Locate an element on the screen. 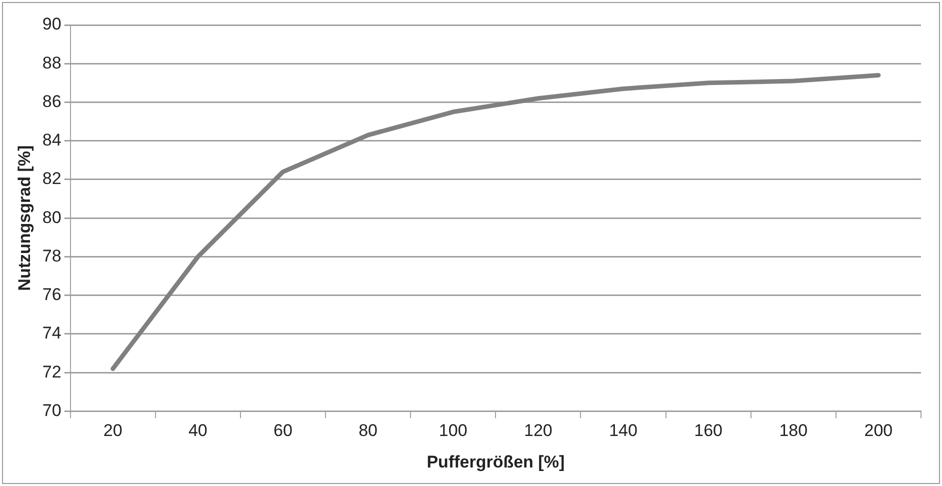  x-tick-label: 80 is located at coordinates (368, 430).